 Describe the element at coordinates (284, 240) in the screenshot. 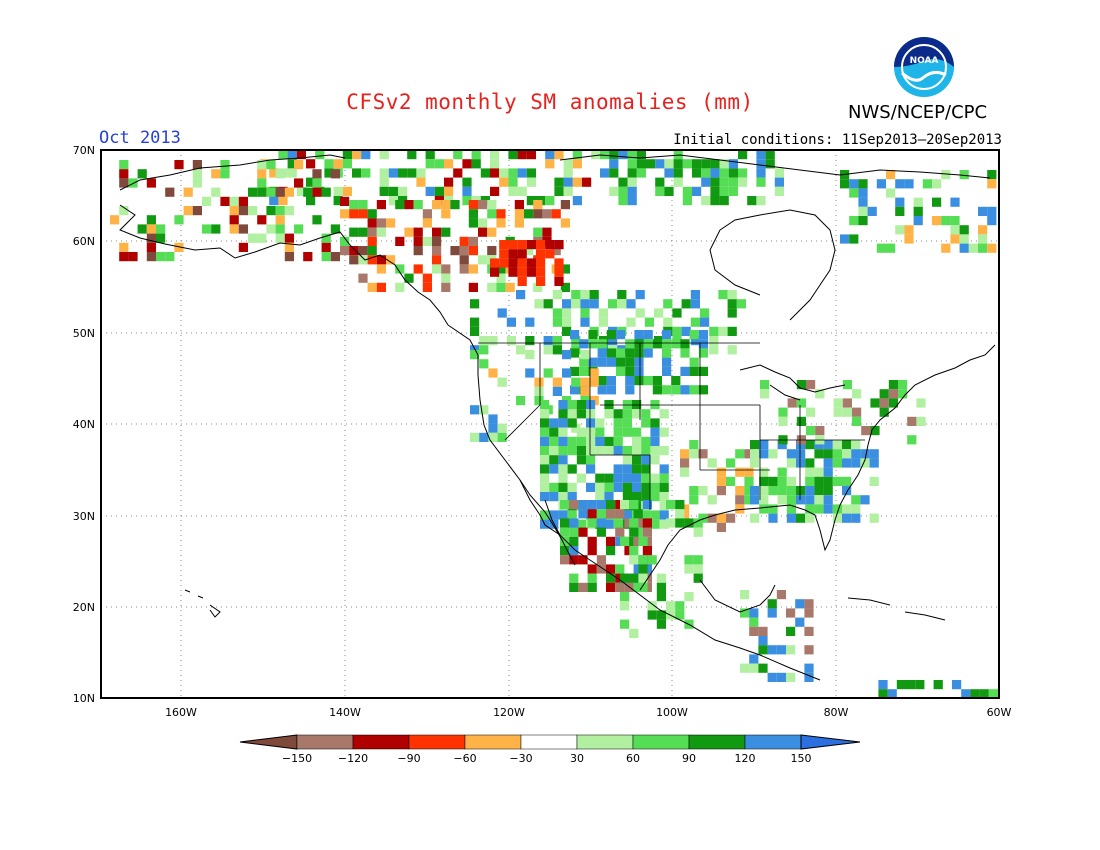

I see `alaska-coastline` at that location.